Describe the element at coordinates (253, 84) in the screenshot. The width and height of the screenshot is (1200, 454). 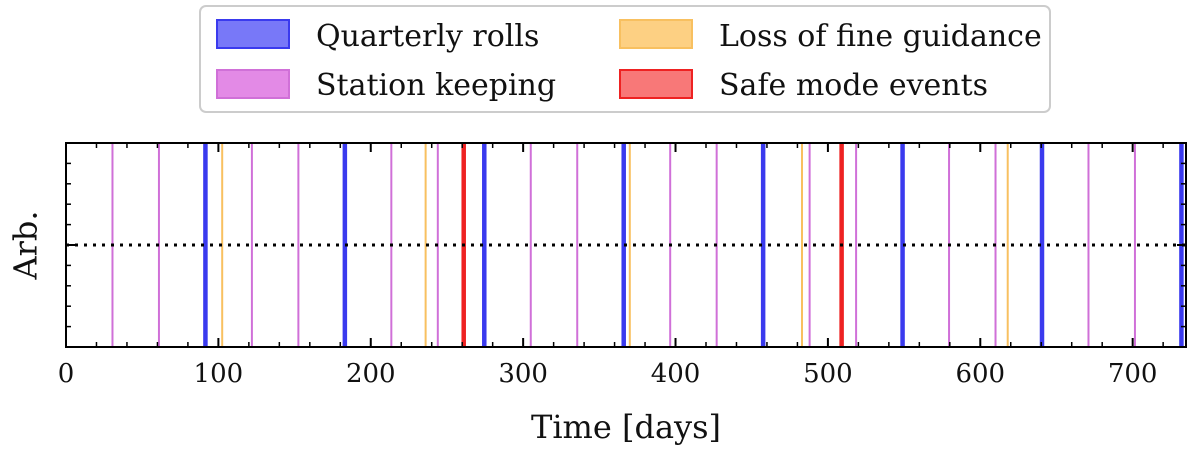
I see `legend-swatch-station-keeping` at that location.